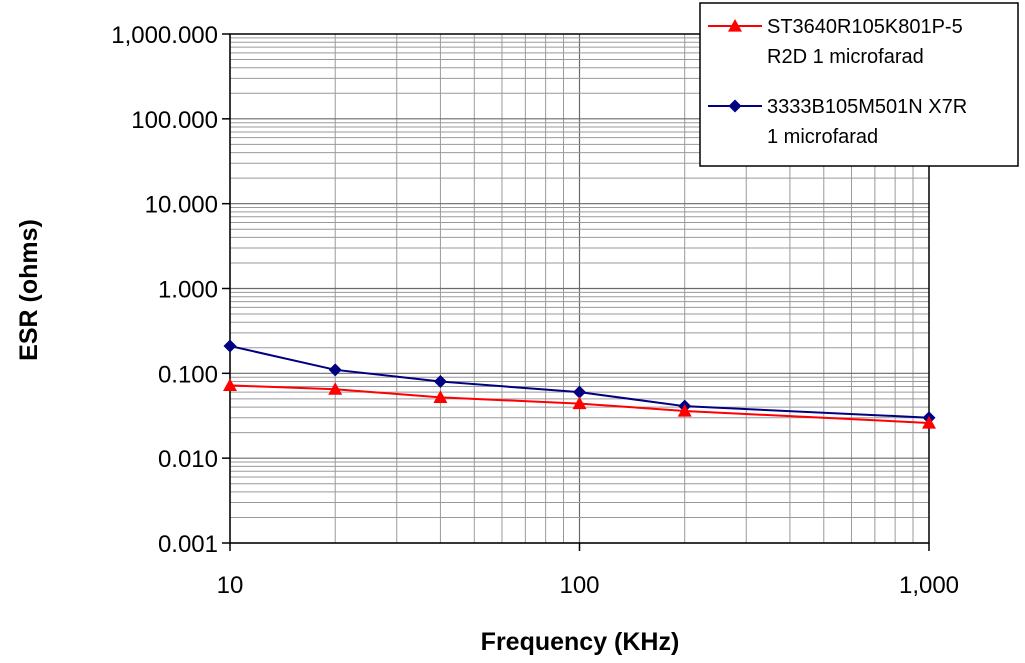 The width and height of the screenshot is (1025, 663). What do you see at coordinates (835, 42) in the screenshot?
I see `legend-entry-1: ST3640R105K801P-5 R2D 1 microfarad` at bounding box center [835, 42].